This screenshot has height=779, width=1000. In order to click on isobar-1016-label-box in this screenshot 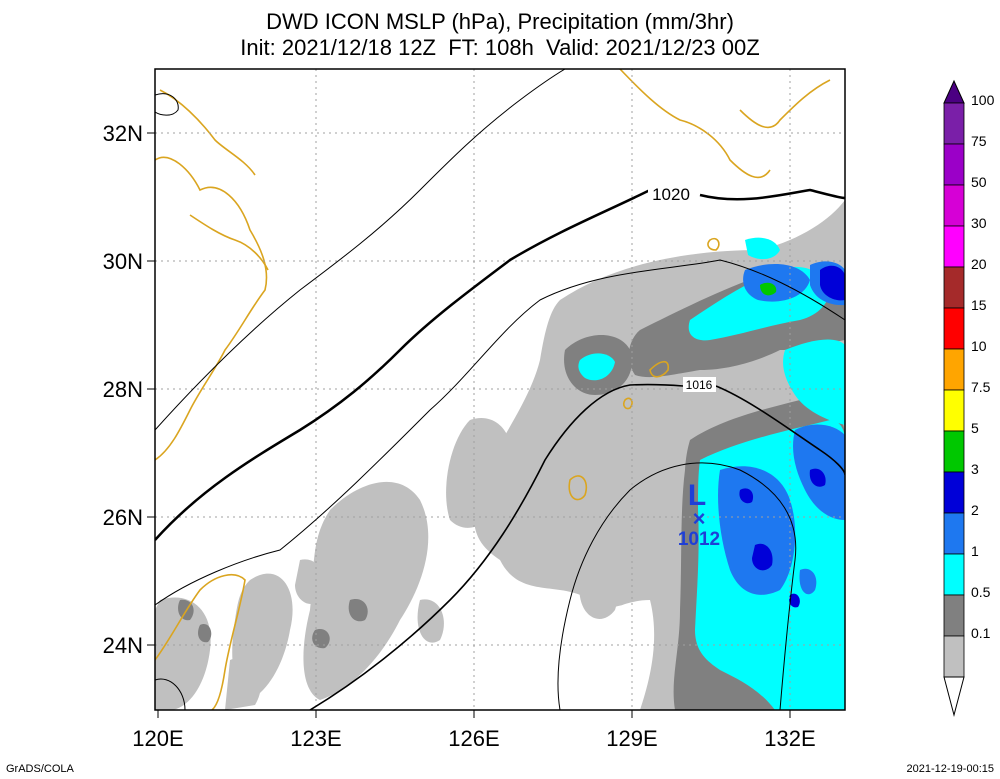, I will do `click(699, 384)`.